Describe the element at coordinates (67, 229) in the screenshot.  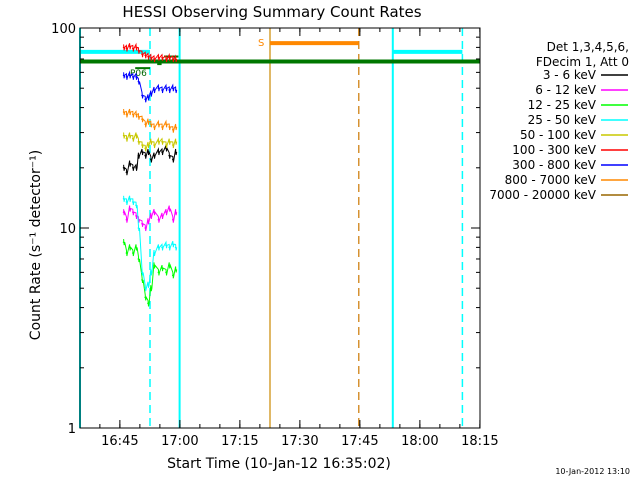
I see `y-tick-label: 10` at that location.